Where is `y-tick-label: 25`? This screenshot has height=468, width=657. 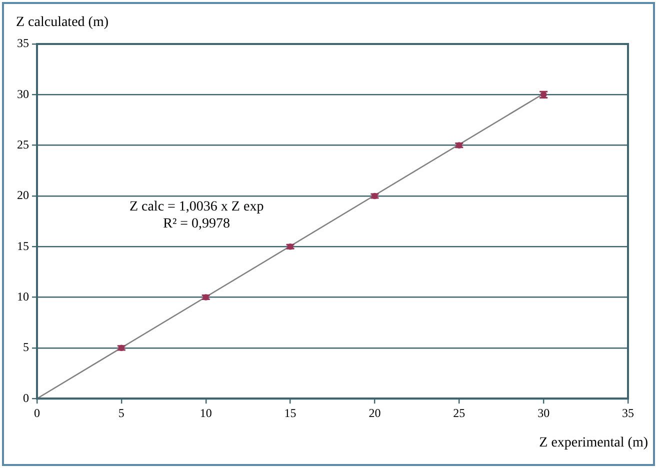 y-tick-label: 25 is located at coordinates (23, 144).